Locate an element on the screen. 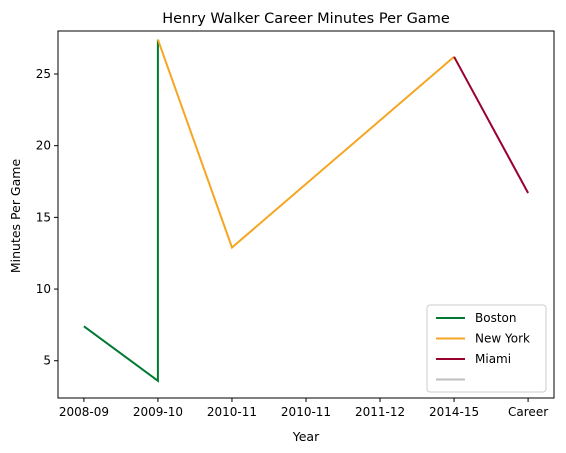 The image size is (566, 453). x-tick-label: Career is located at coordinates (528, 412).